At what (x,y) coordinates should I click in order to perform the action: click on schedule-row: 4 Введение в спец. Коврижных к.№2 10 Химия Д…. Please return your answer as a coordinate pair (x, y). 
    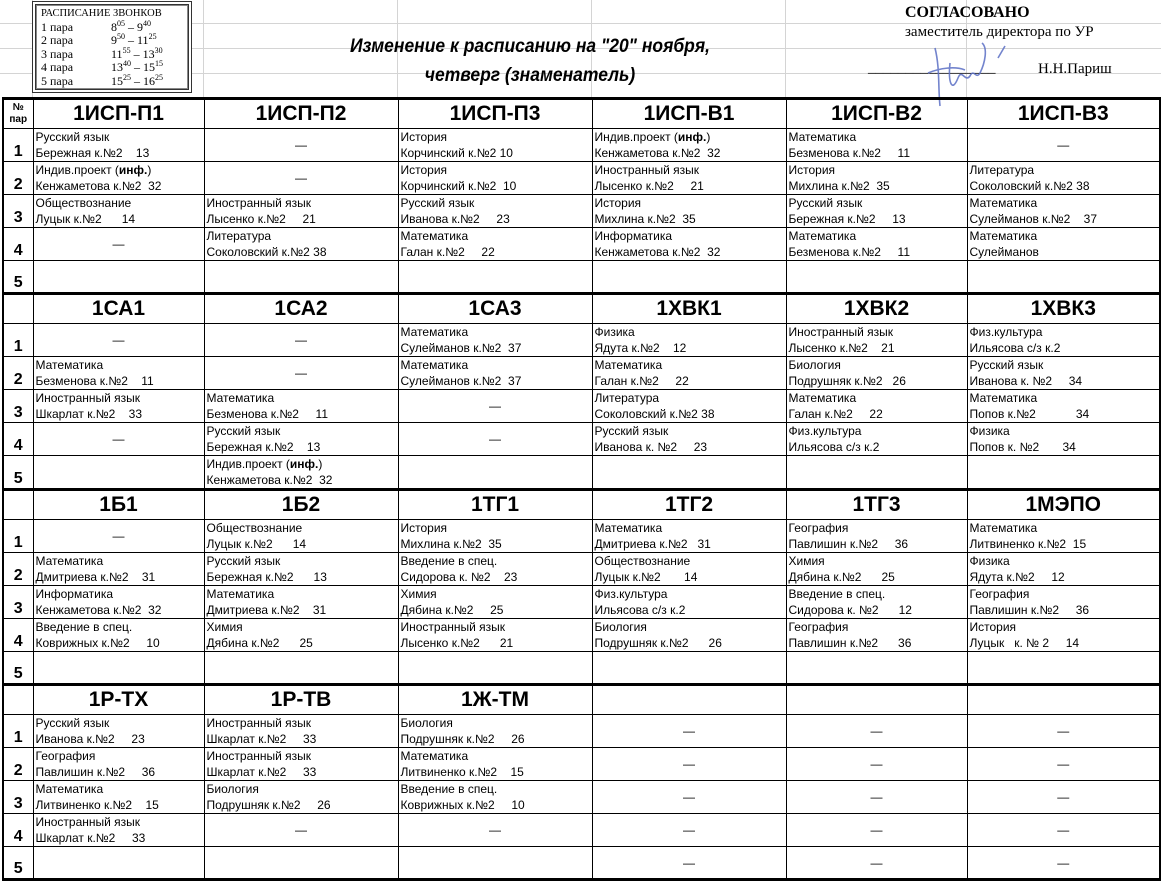
    Looking at the image, I should click on (581, 635).